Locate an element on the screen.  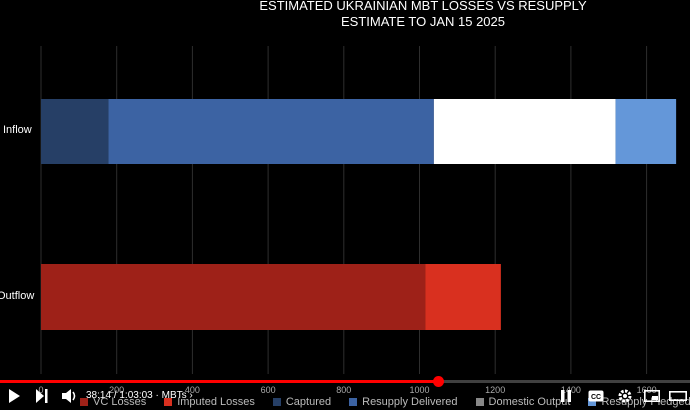
next-icon is located at coordinates (42, 396).